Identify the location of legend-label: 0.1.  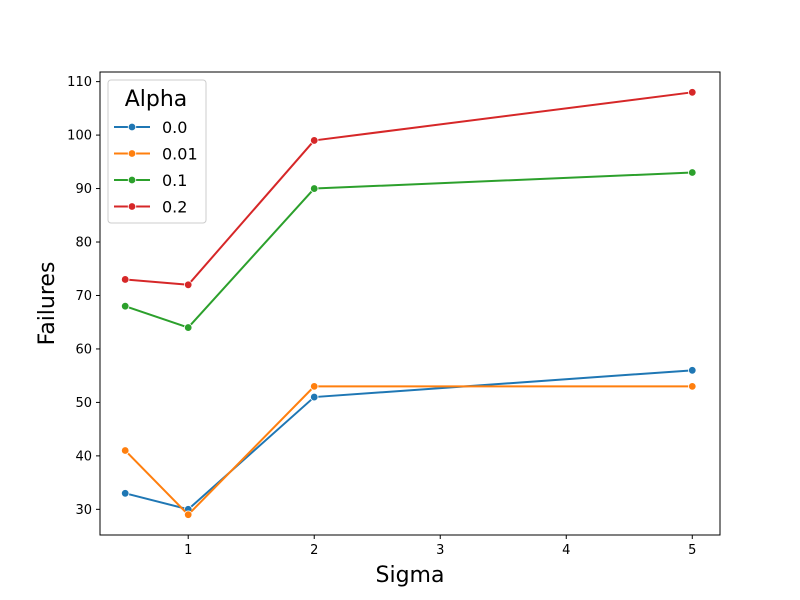
(174, 180).